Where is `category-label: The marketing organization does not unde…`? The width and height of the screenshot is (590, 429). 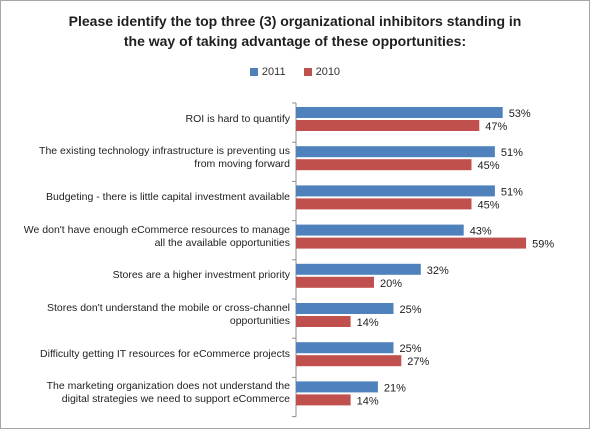 category-label: The marketing organization does not unde… is located at coordinates (150, 393).